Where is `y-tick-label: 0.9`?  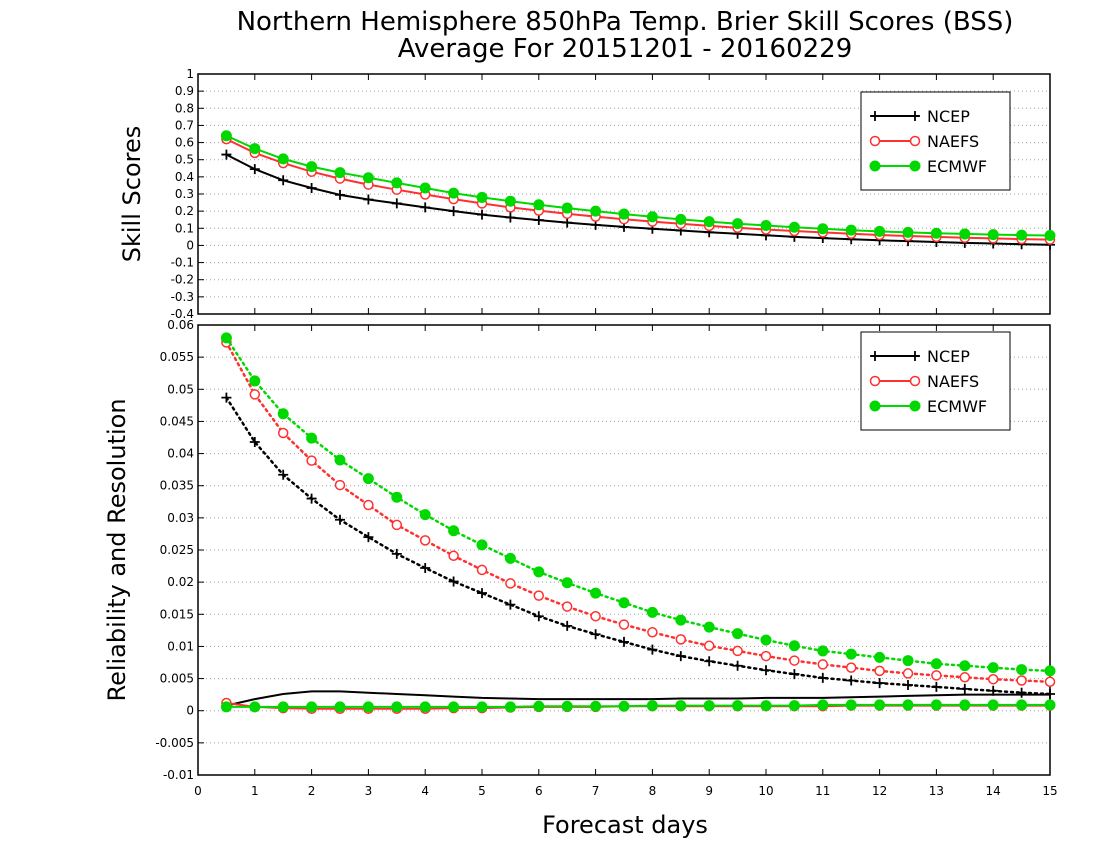
y-tick-label: 0.9 is located at coordinates (184, 91).